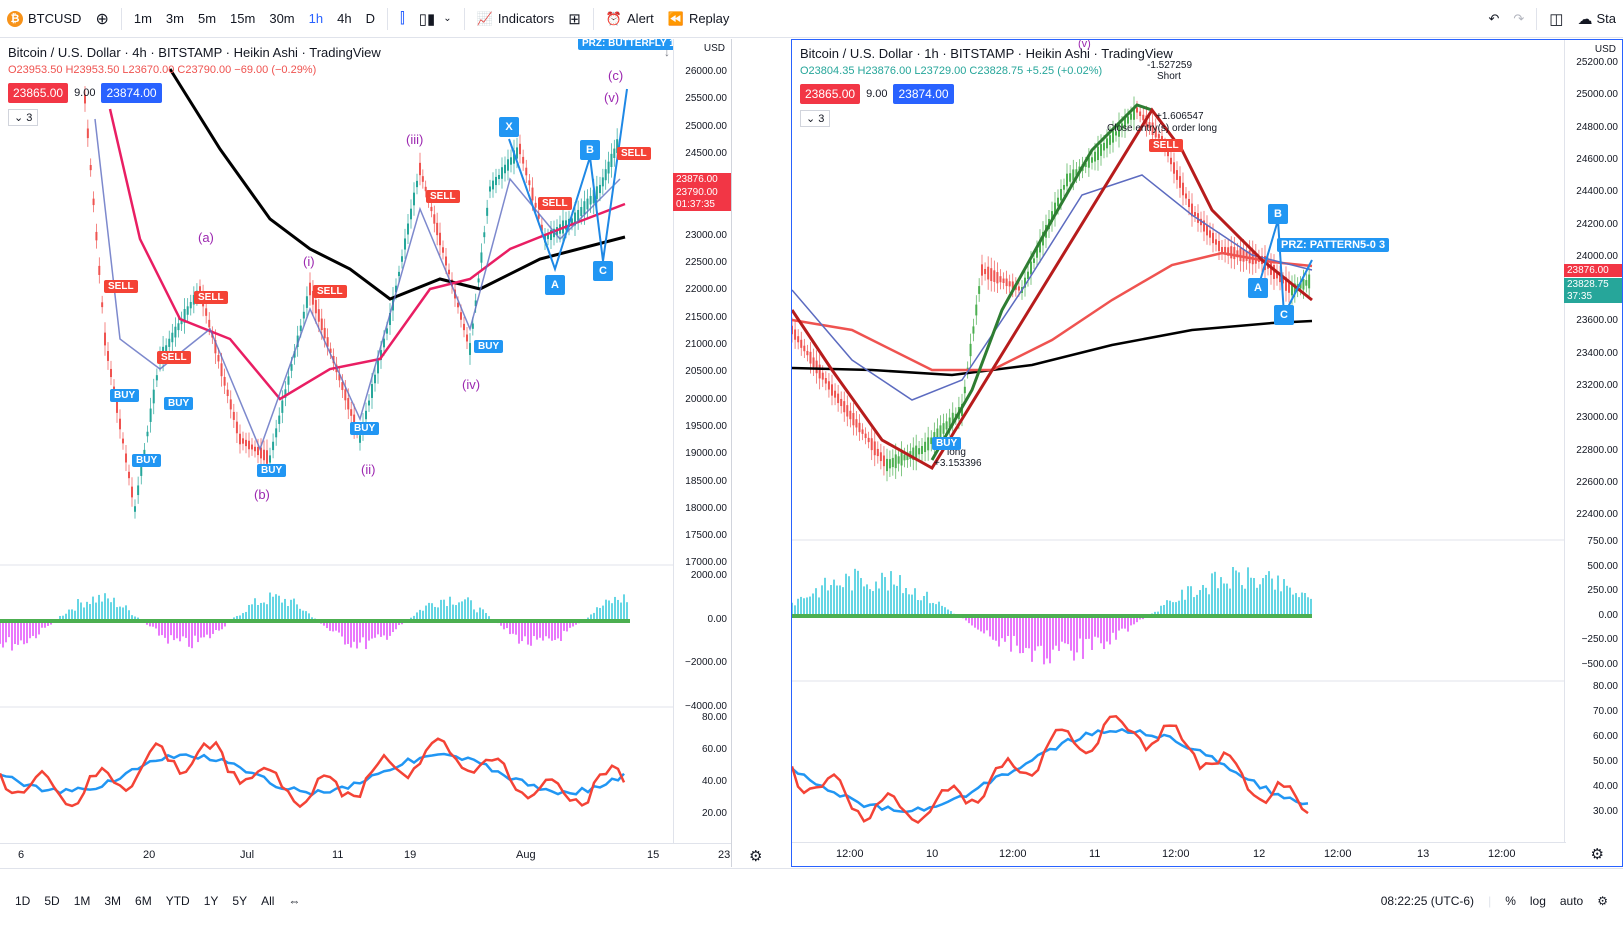 The height and width of the screenshot is (932, 1623). What do you see at coordinates (574, 18) in the screenshot?
I see `layout-button: ⊞` at bounding box center [574, 18].